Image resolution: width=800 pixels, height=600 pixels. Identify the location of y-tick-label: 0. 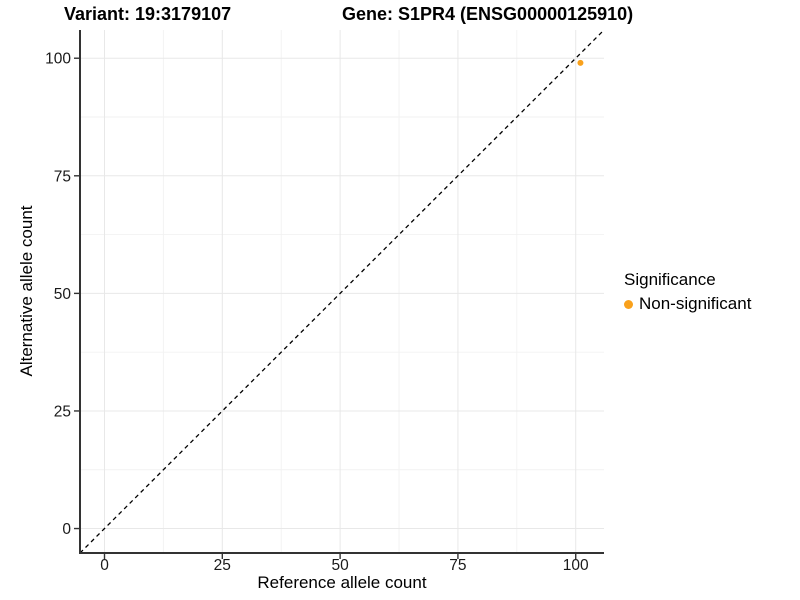
(66, 529).